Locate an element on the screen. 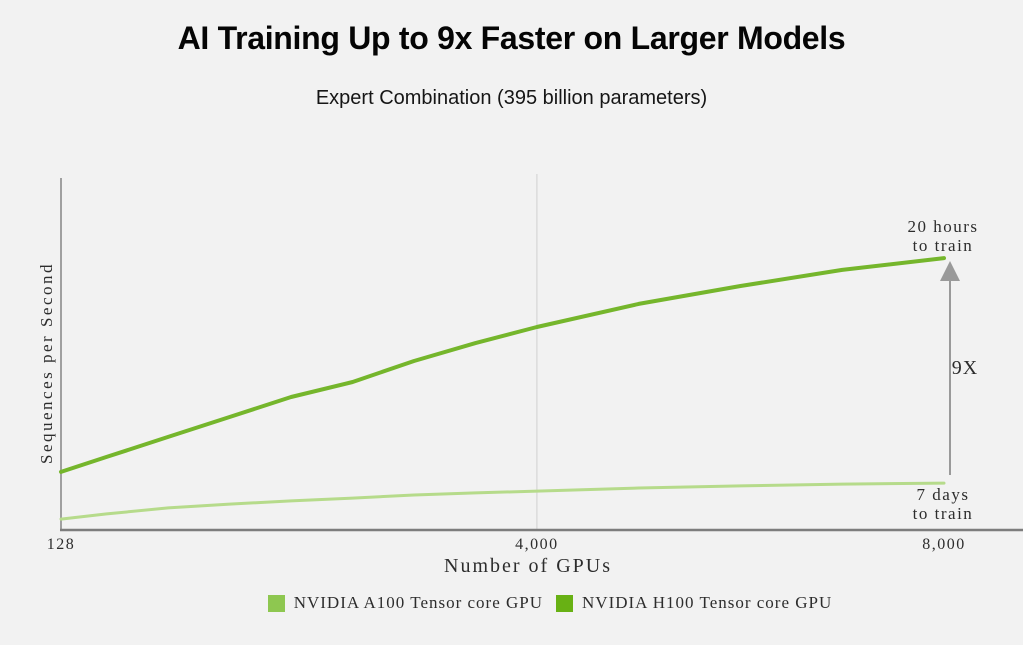  legend-item-h100: NVIDIA H100 Tensor core GPU is located at coordinates (694, 603).